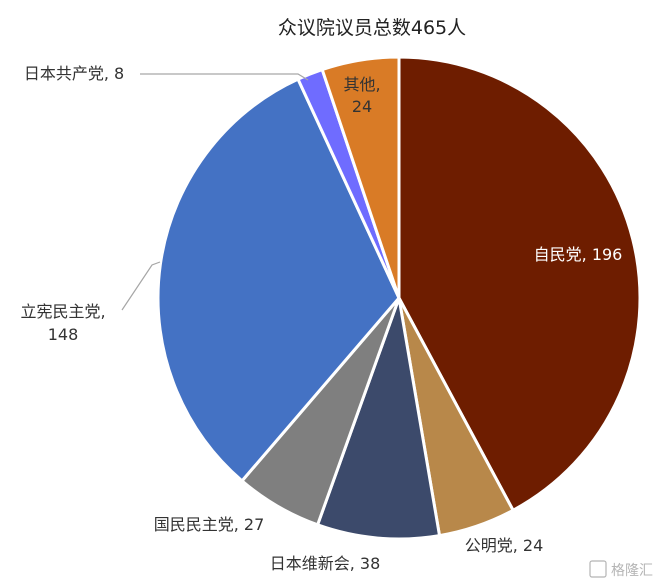 The width and height of the screenshot is (667, 585). I want to click on chart-title: 众议院议员总数465人, so click(372, 28).